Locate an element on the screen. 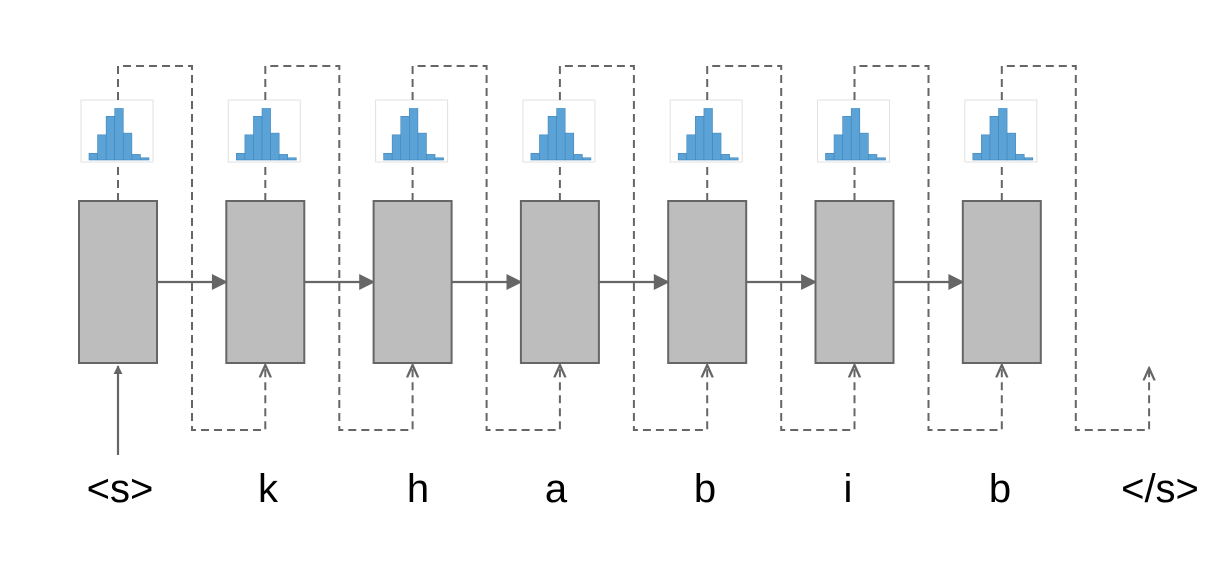 This screenshot has width=1229, height=572. token: a is located at coordinates (556, 489).